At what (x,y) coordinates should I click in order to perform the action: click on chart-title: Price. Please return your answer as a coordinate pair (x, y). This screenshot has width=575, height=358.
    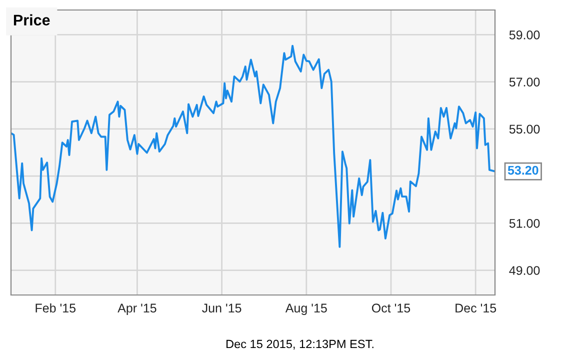
    Looking at the image, I should click on (32, 20).